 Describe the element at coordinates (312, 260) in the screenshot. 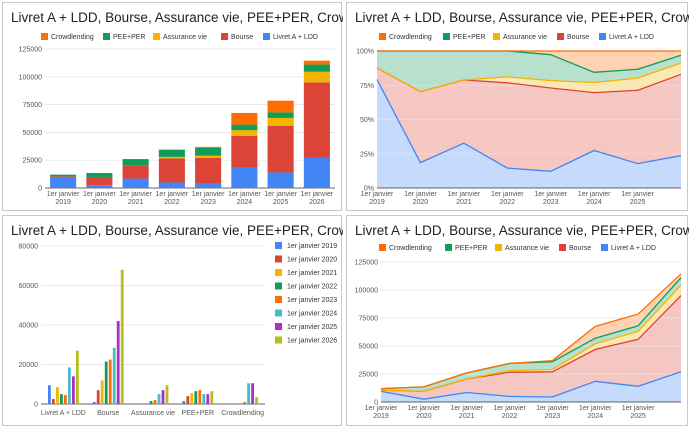

I see `legend-entry: 1er janvier 2020` at that location.